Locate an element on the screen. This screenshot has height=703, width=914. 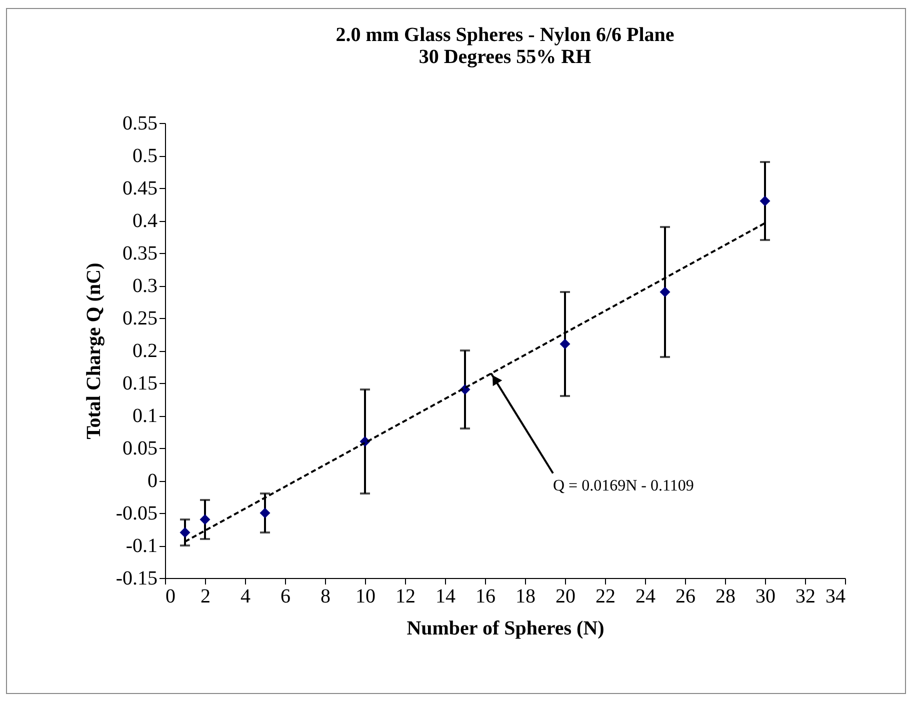
annotation: Q = 0.0169N - 0.1109 is located at coordinates (623, 485).